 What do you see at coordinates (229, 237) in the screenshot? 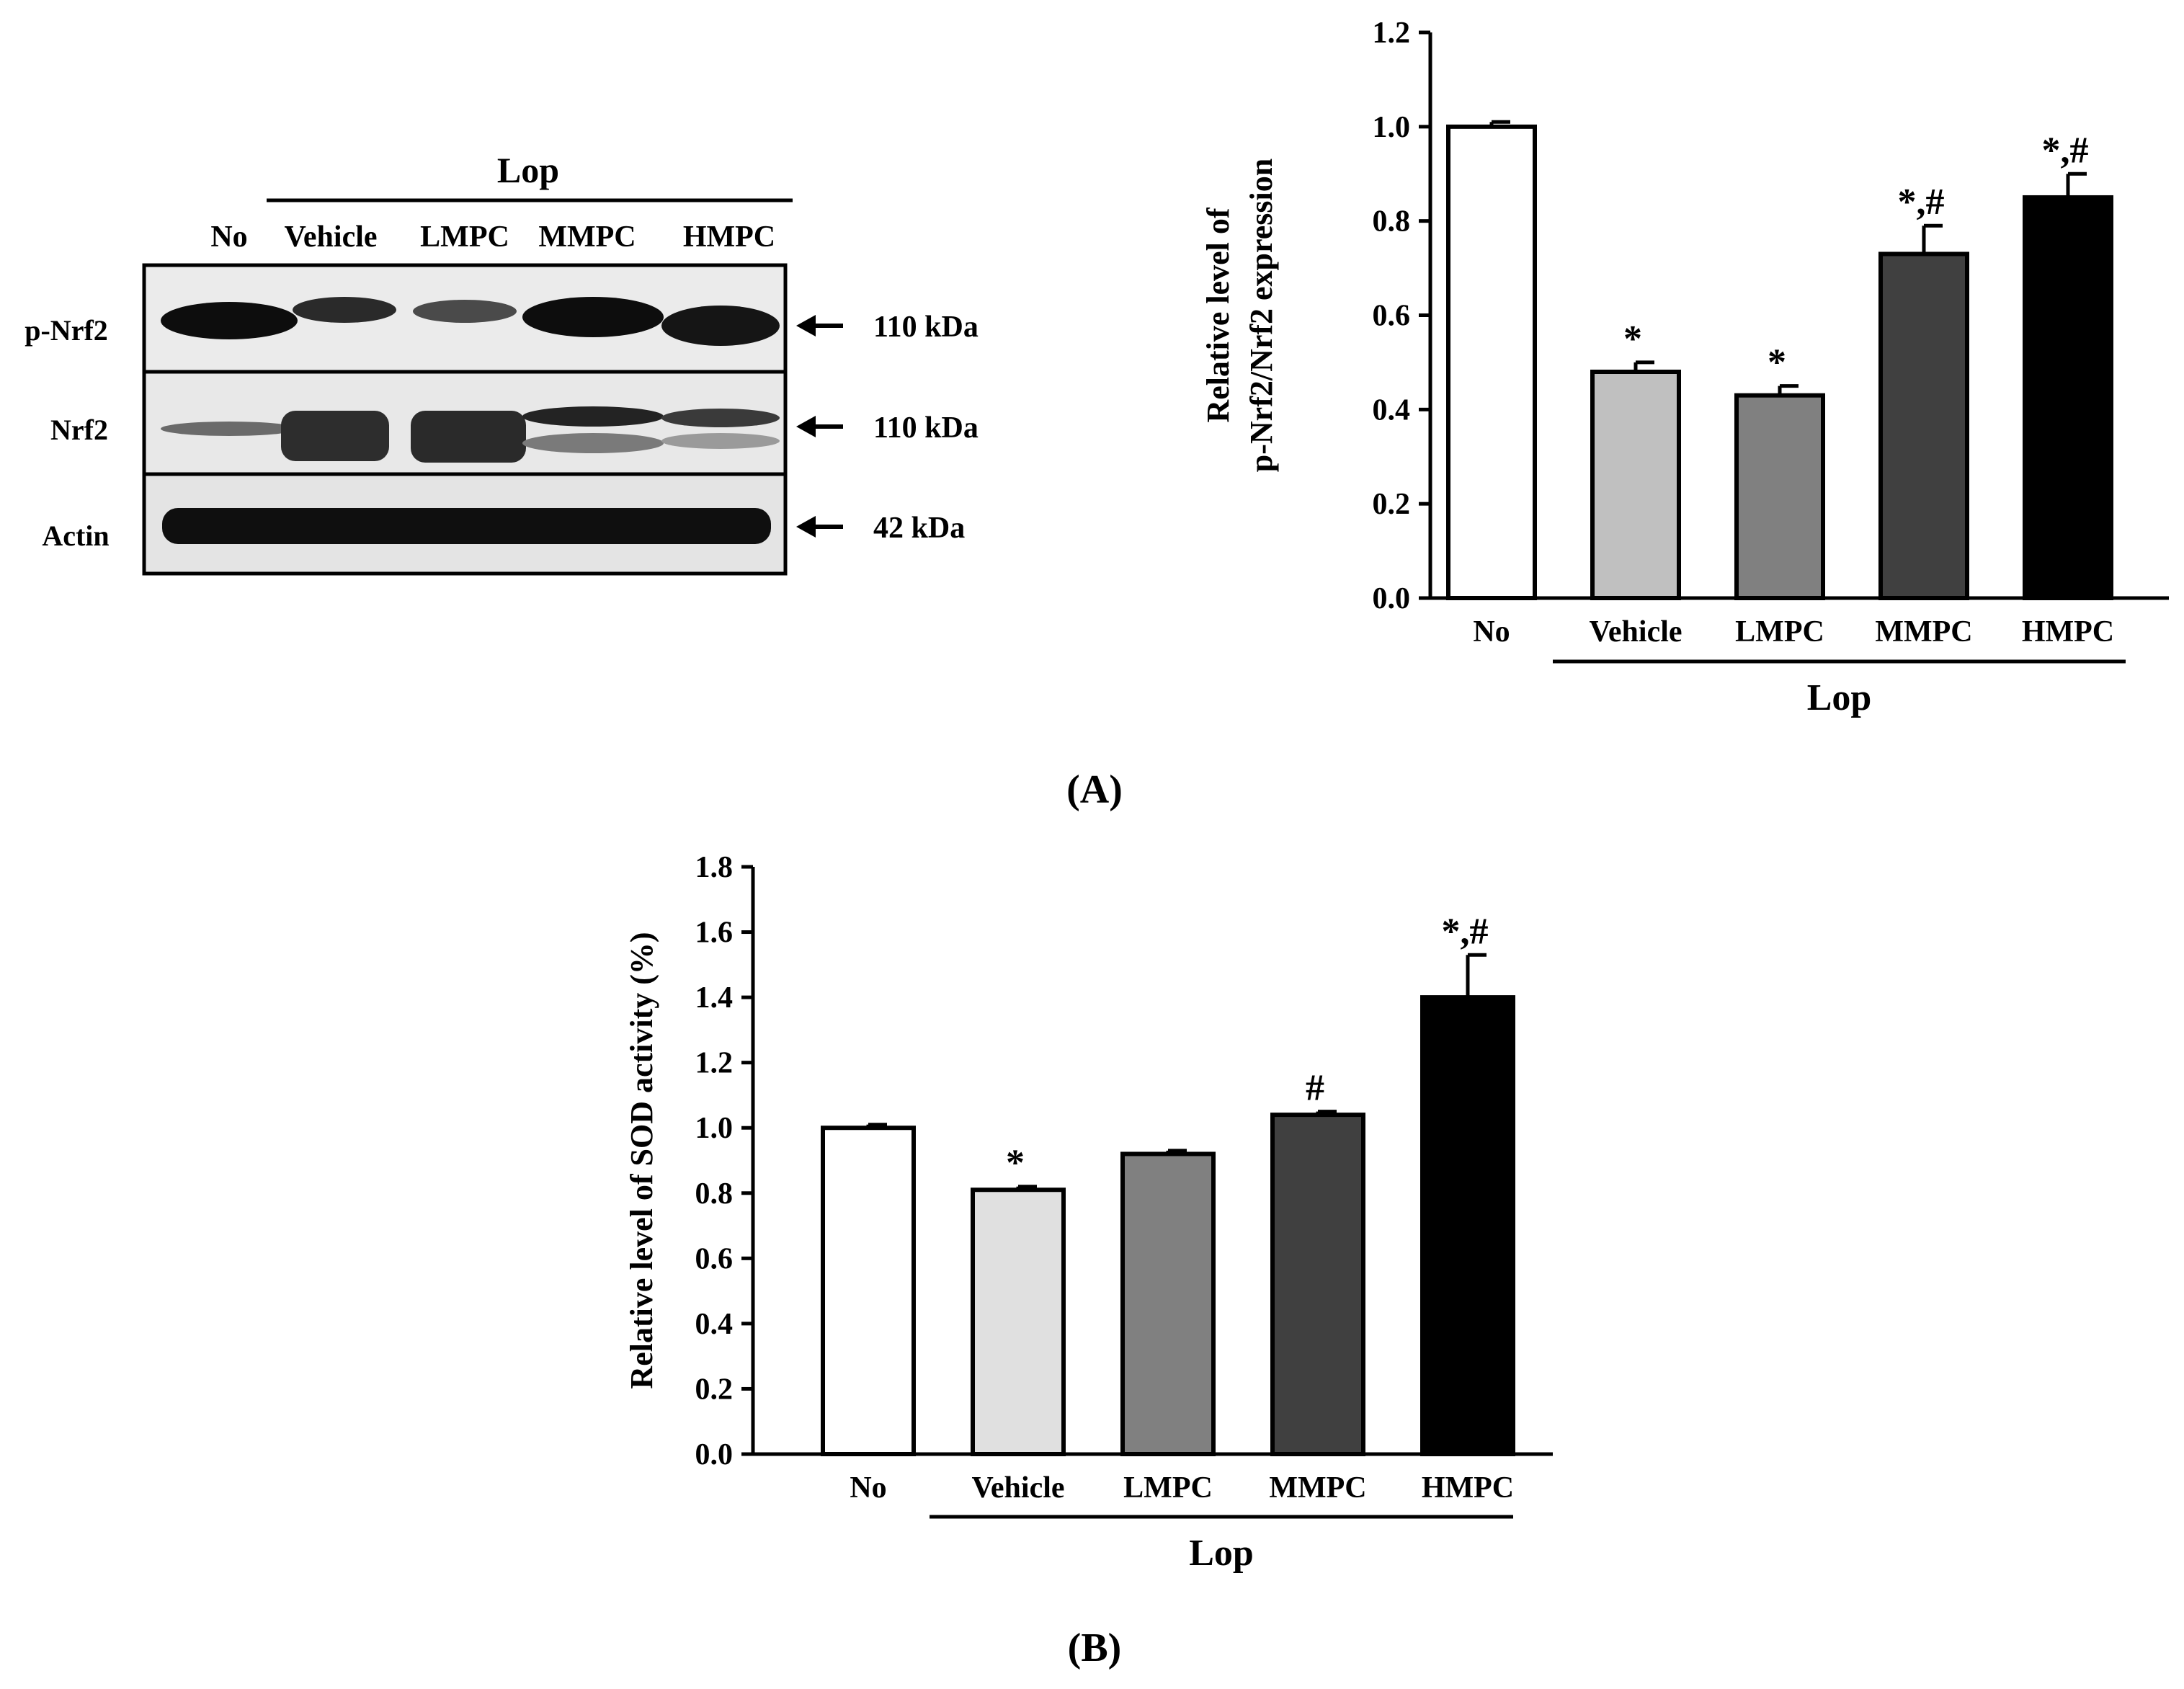
I see `blot-lane-label: No` at bounding box center [229, 237].